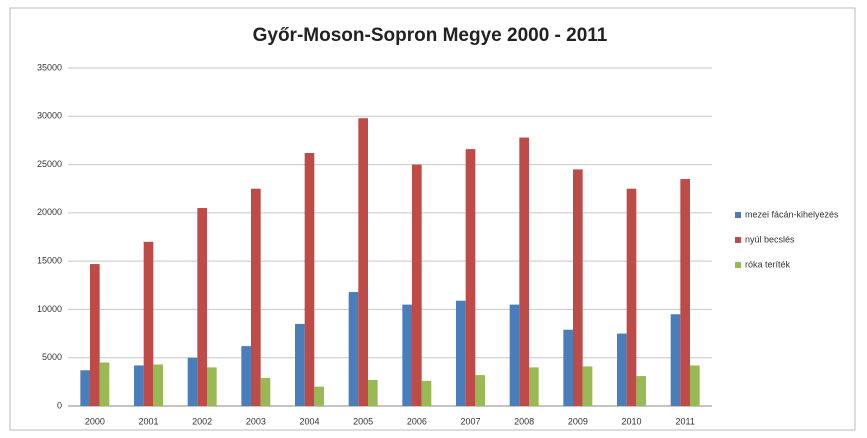 This screenshot has width=867, height=438. I want to click on x-tick-label: 2001, so click(148, 421).